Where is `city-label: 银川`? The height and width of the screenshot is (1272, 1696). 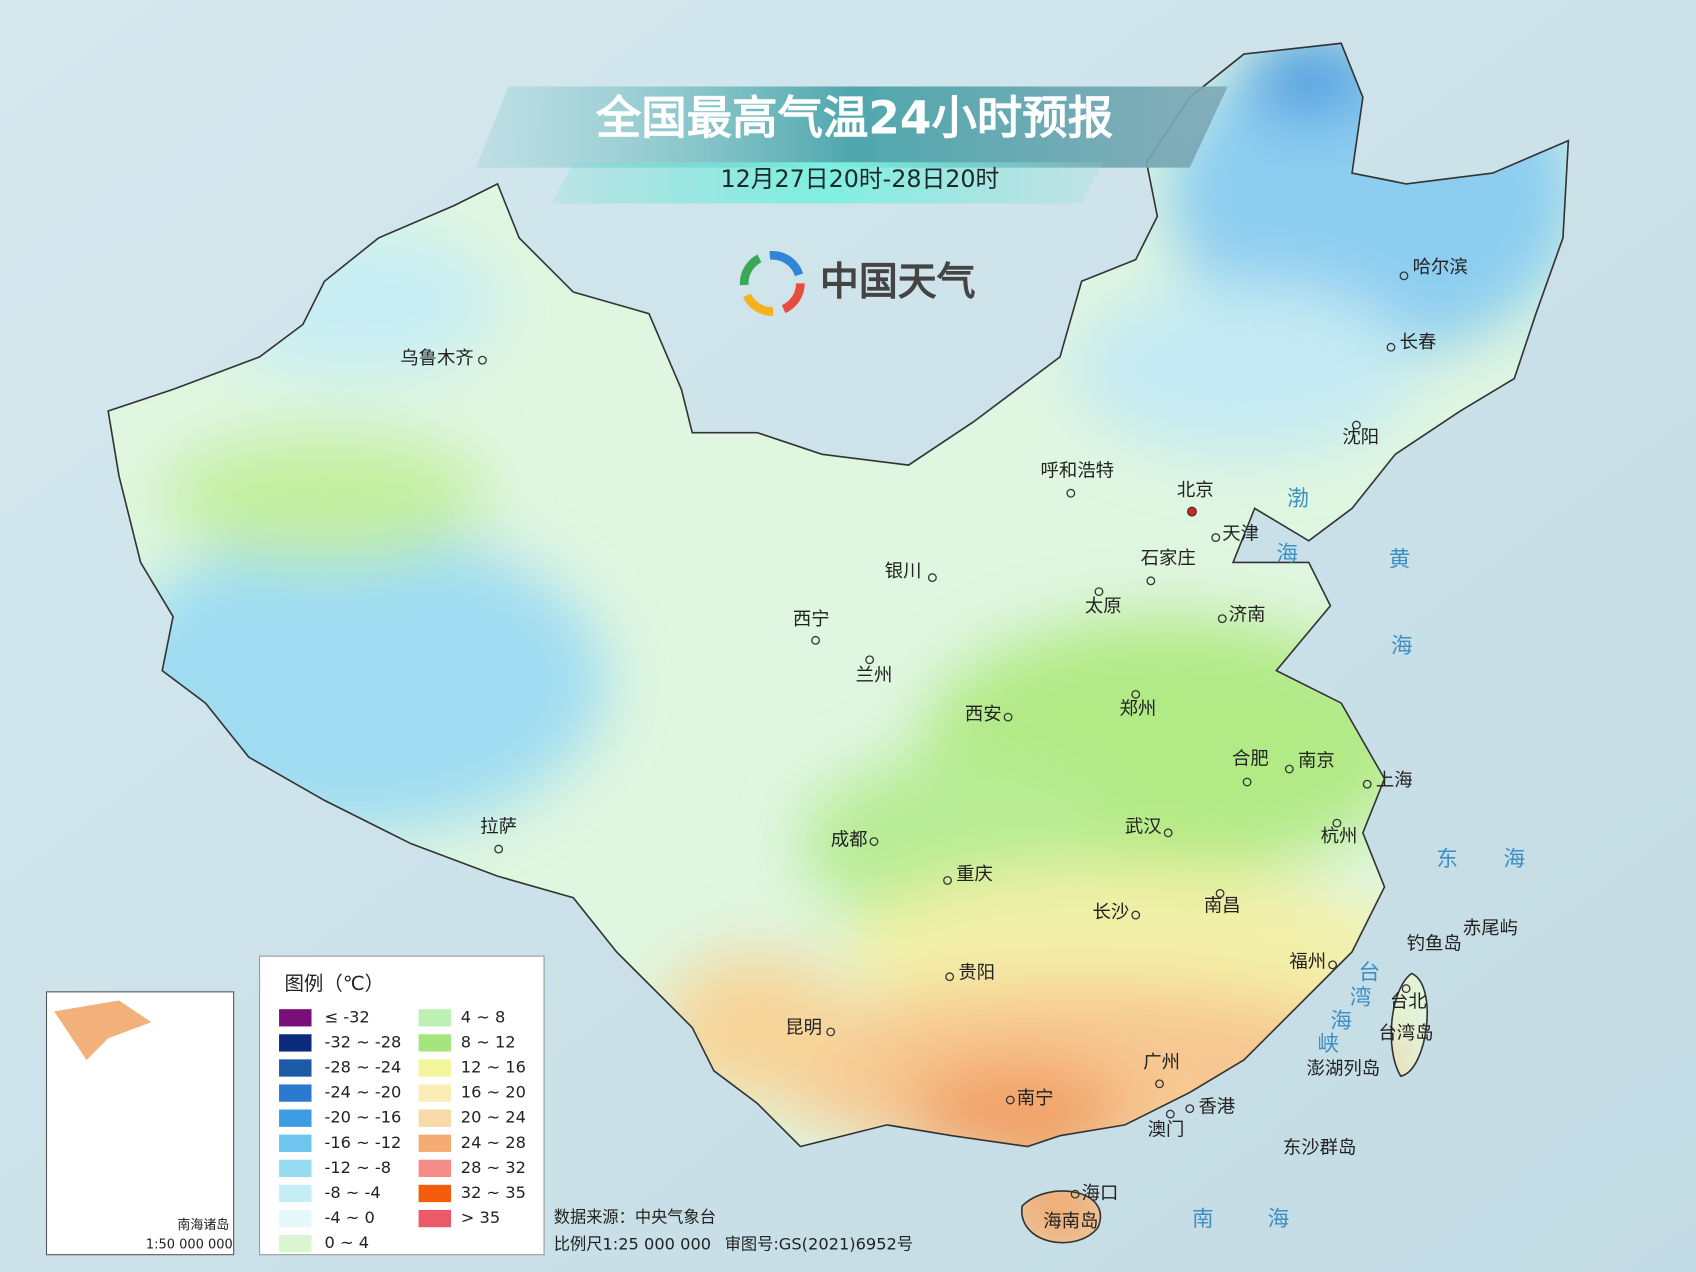
city-label: 银川 is located at coordinates (903, 571).